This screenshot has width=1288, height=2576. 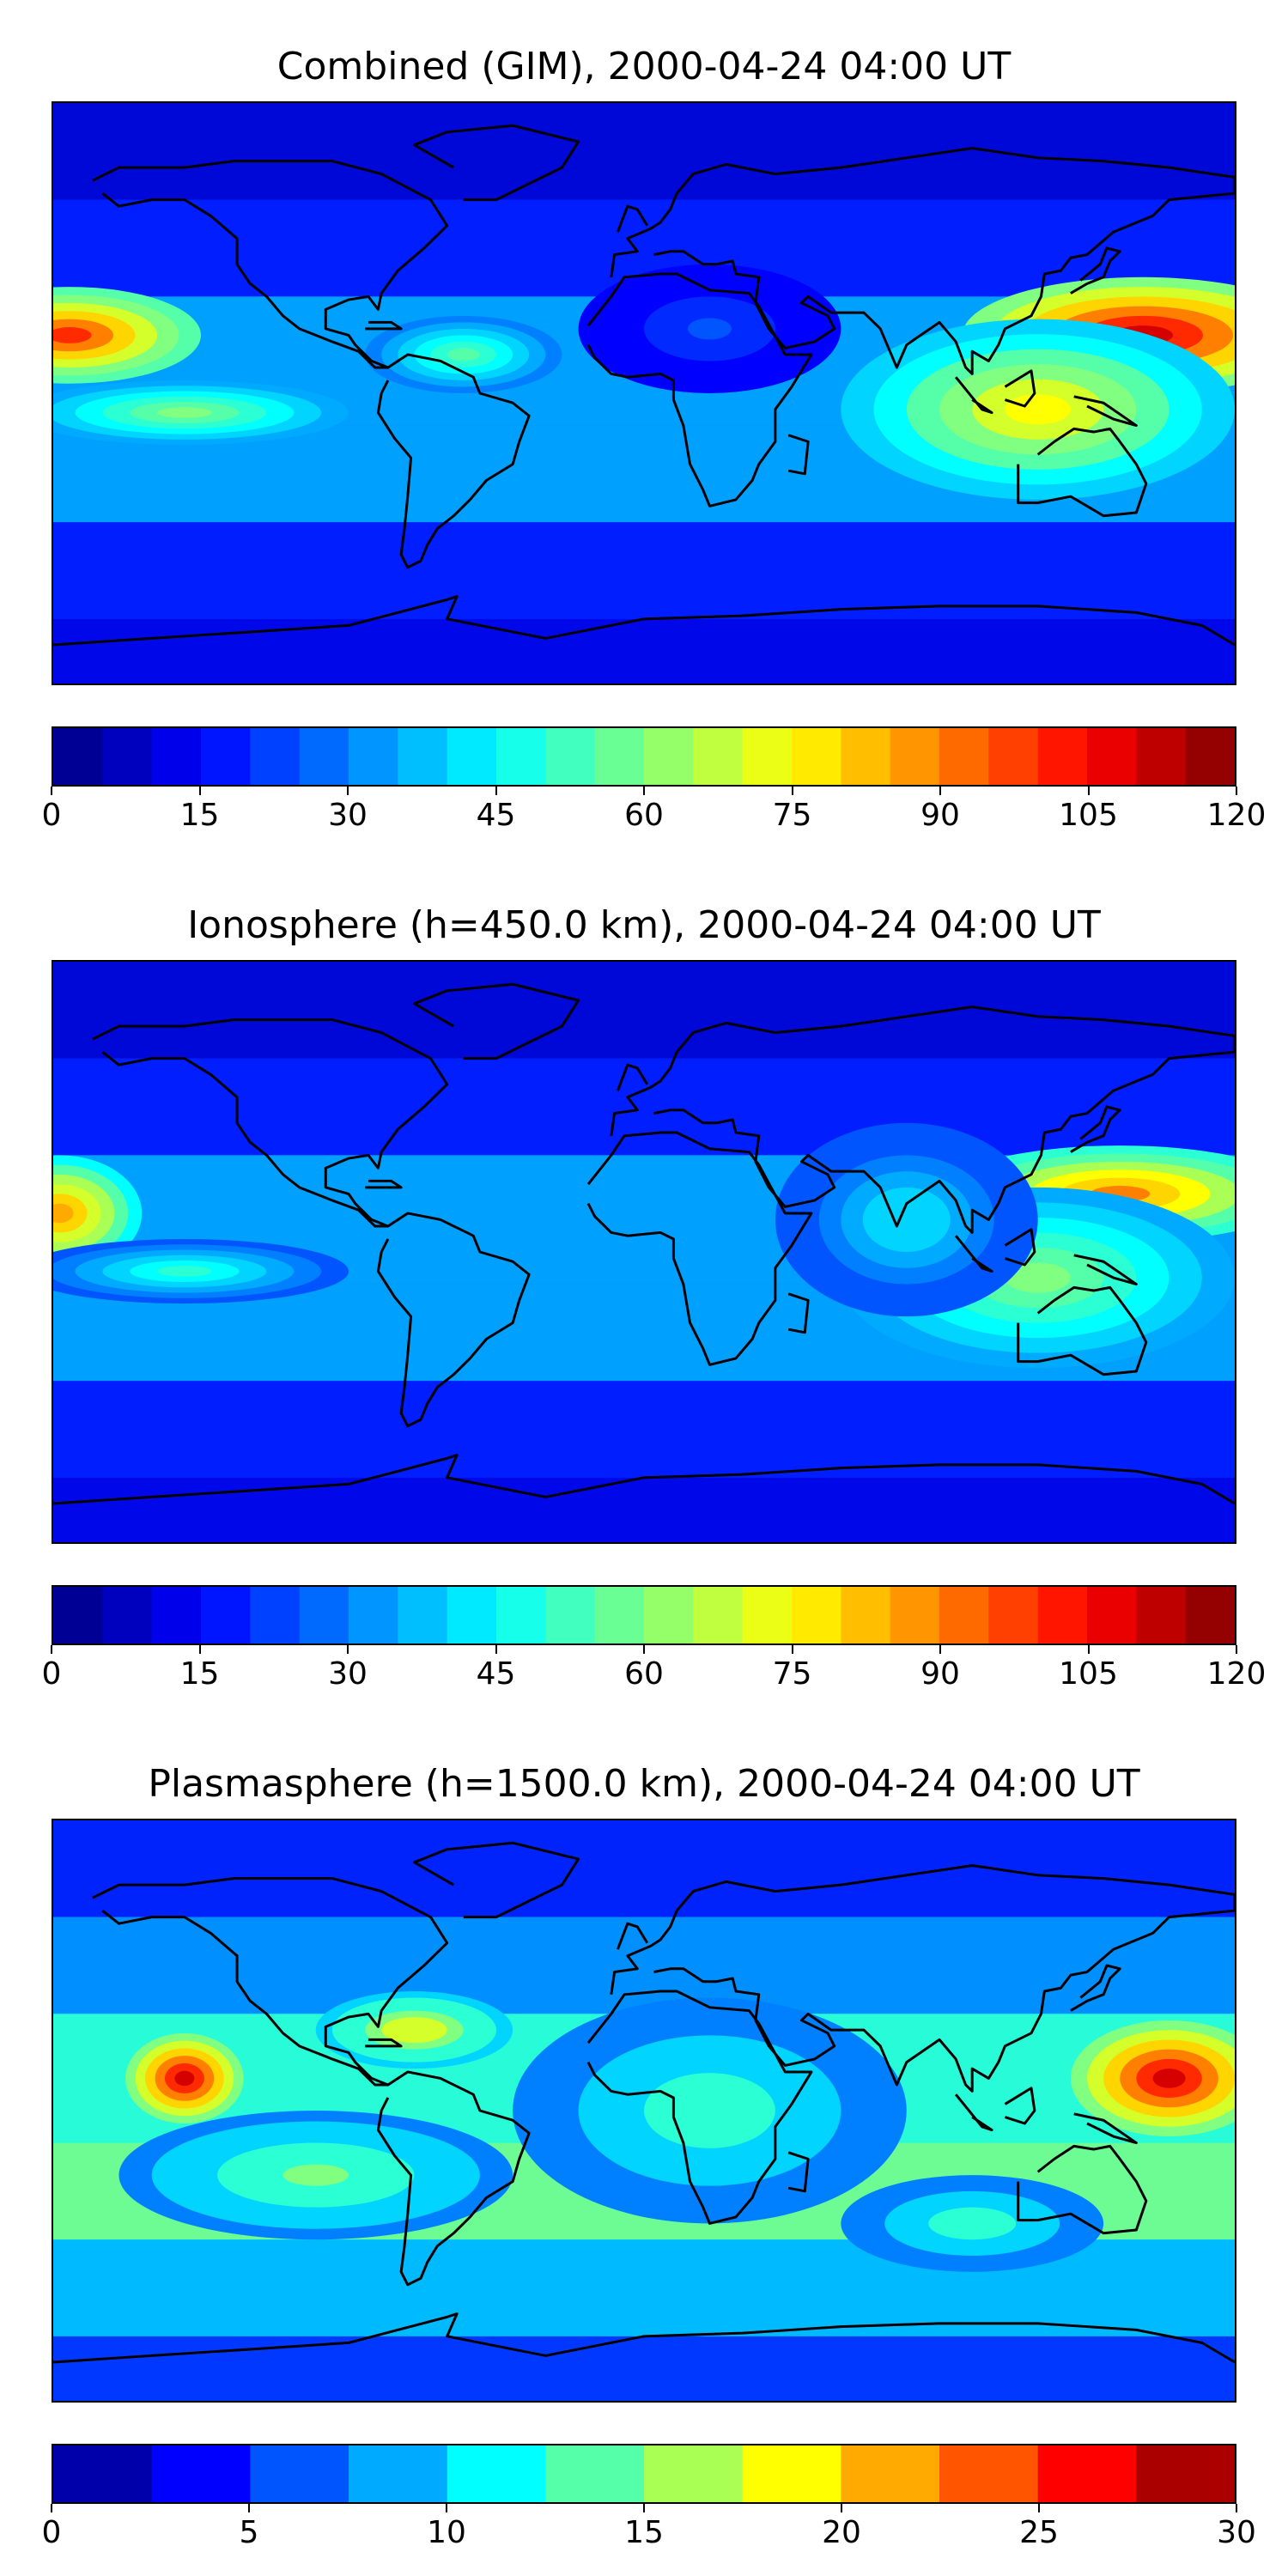 What do you see at coordinates (940, 1674) in the screenshot?
I see `colorbar-tick-label: 90` at bounding box center [940, 1674].